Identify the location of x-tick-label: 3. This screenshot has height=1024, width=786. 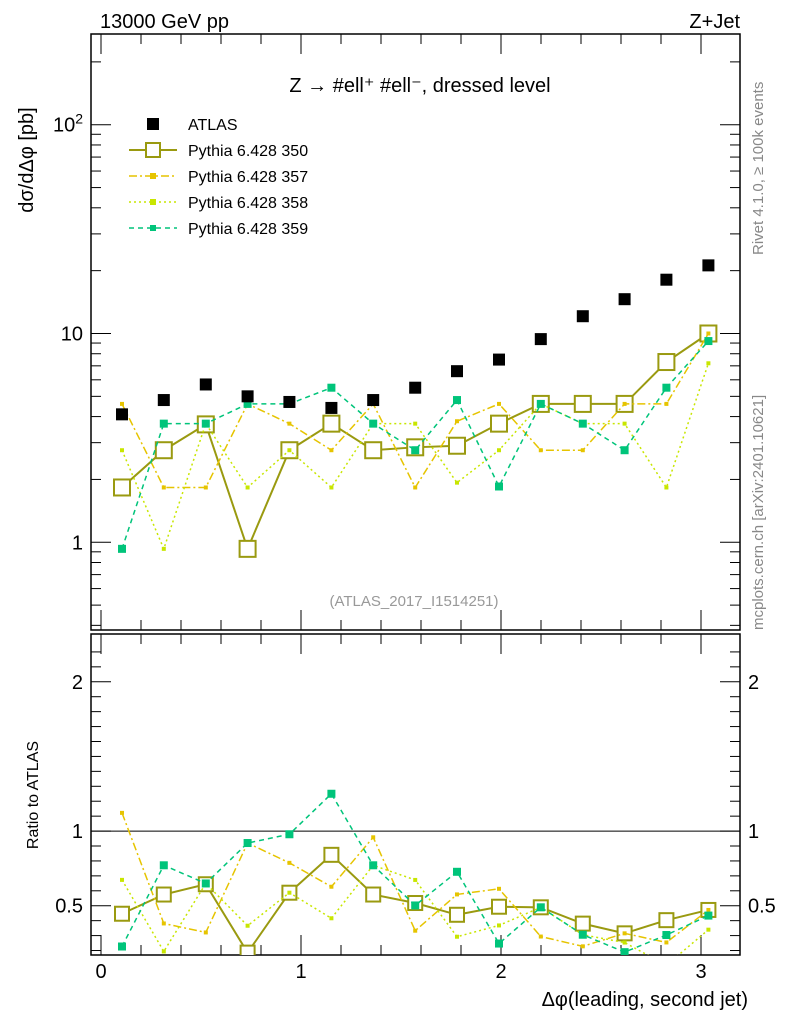
(700, 972).